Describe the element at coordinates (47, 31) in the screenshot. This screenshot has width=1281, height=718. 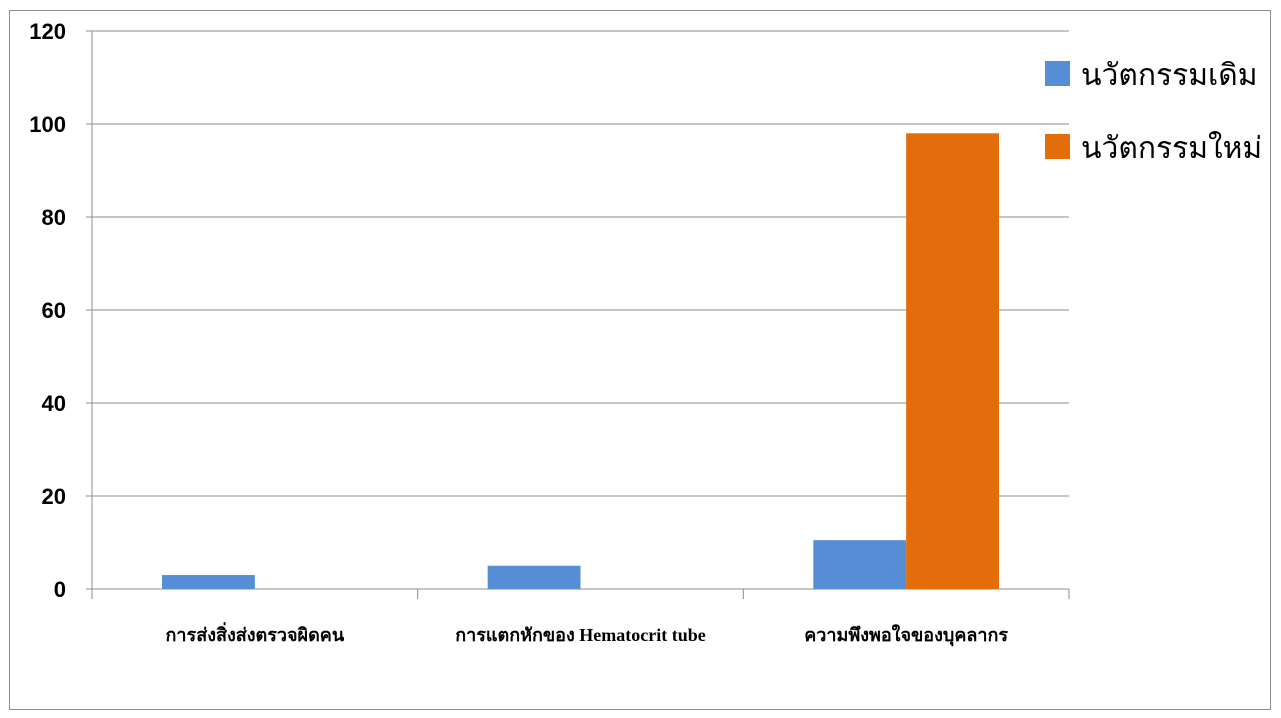
I see `y-tick-label: 120` at that location.